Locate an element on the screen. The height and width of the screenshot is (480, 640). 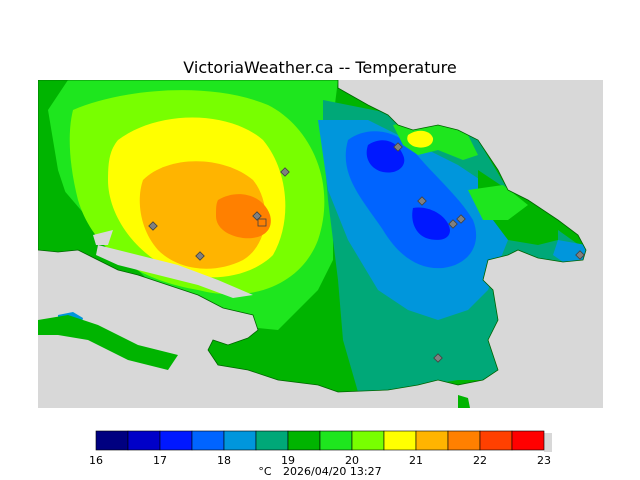
legend-color-bar is located at coordinates (323, 441).